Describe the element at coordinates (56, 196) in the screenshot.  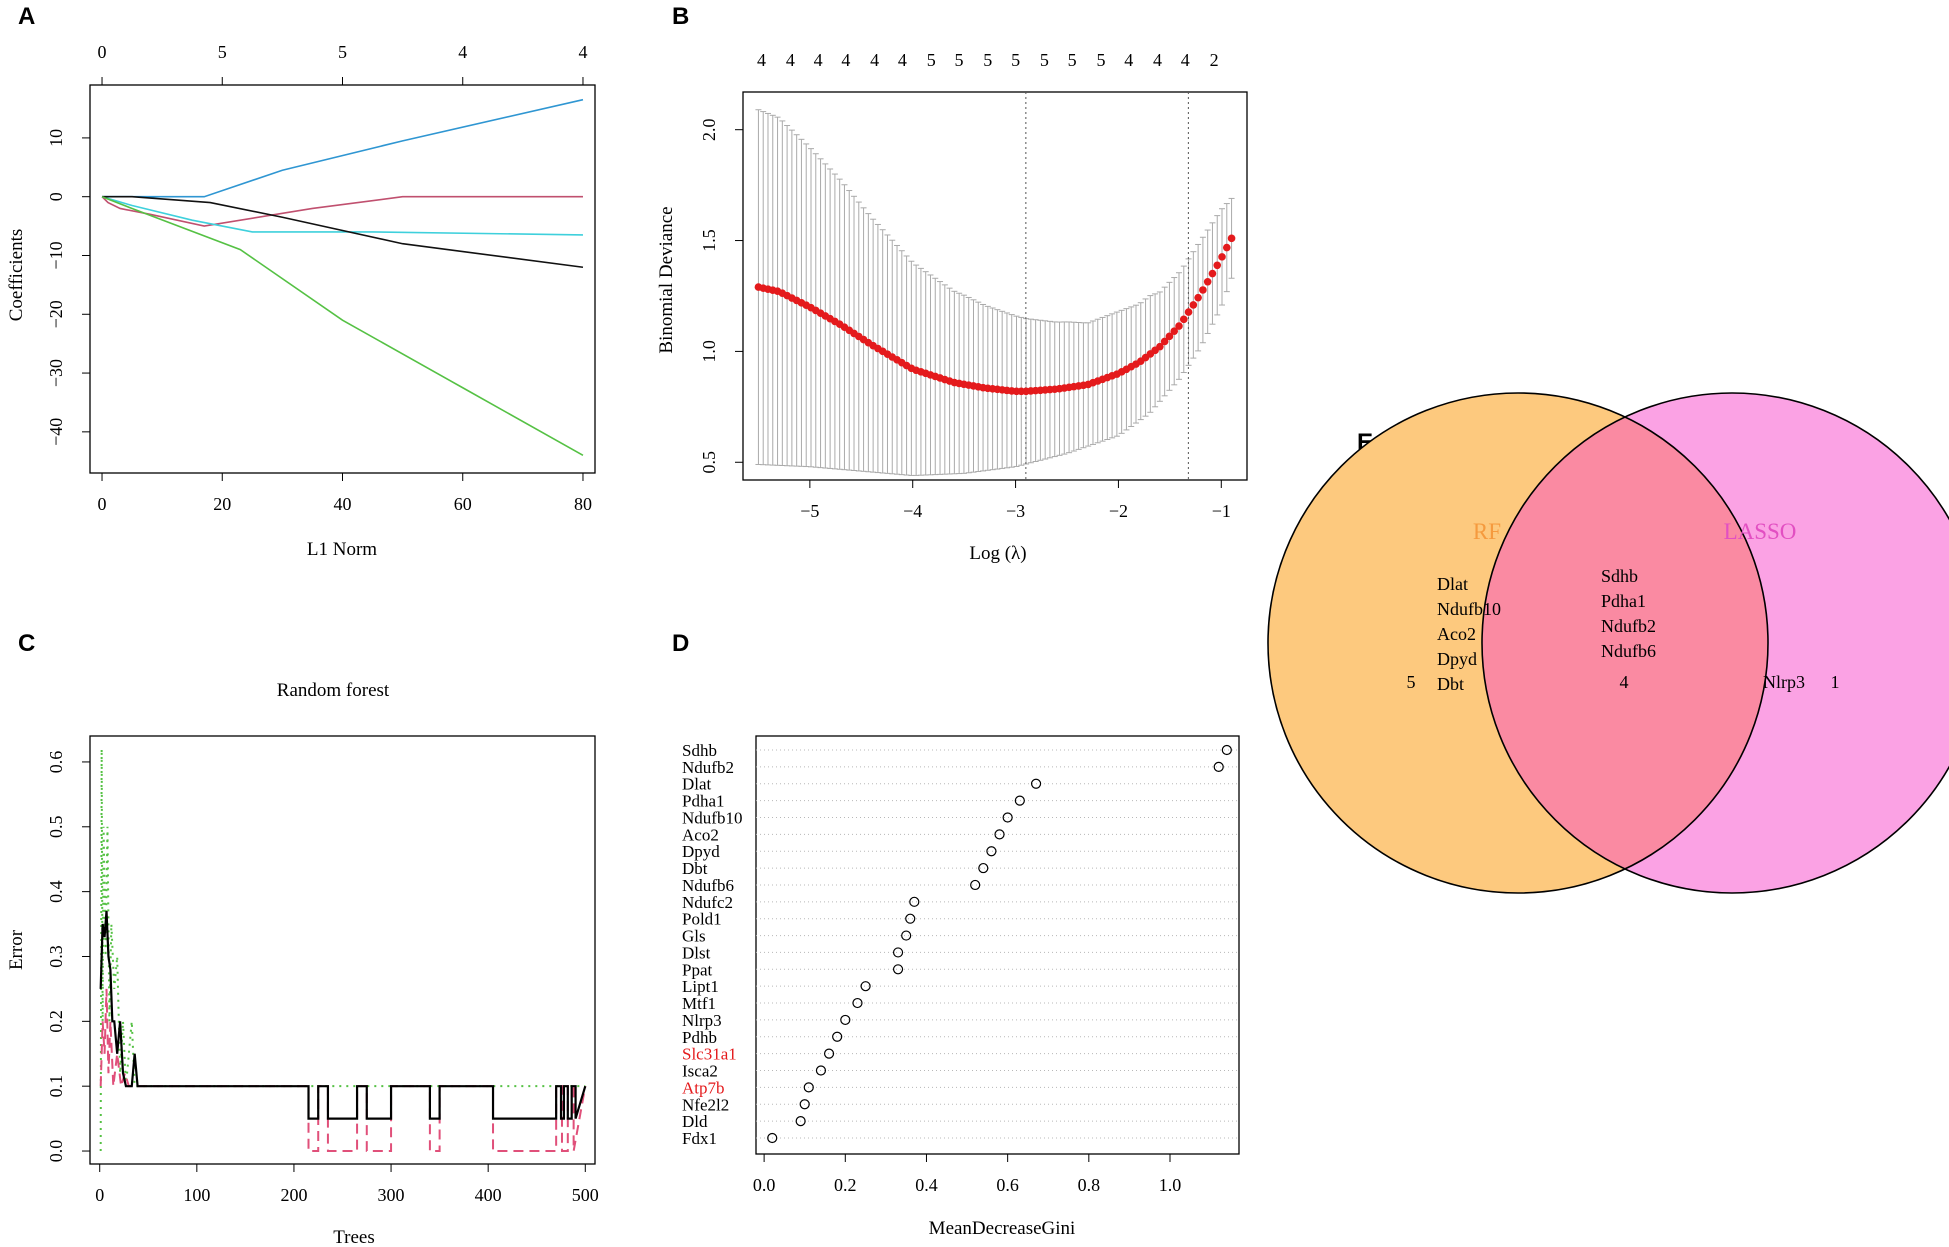
I see `y-tick-label: 0` at that location.